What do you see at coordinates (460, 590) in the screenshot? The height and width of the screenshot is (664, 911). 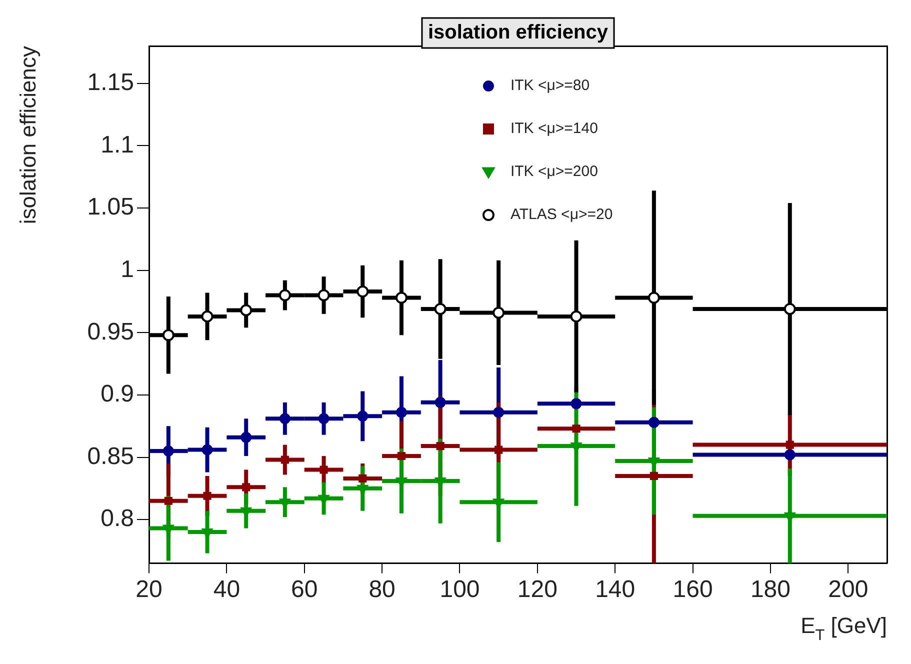 I see `x-tick-label: 100` at bounding box center [460, 590].